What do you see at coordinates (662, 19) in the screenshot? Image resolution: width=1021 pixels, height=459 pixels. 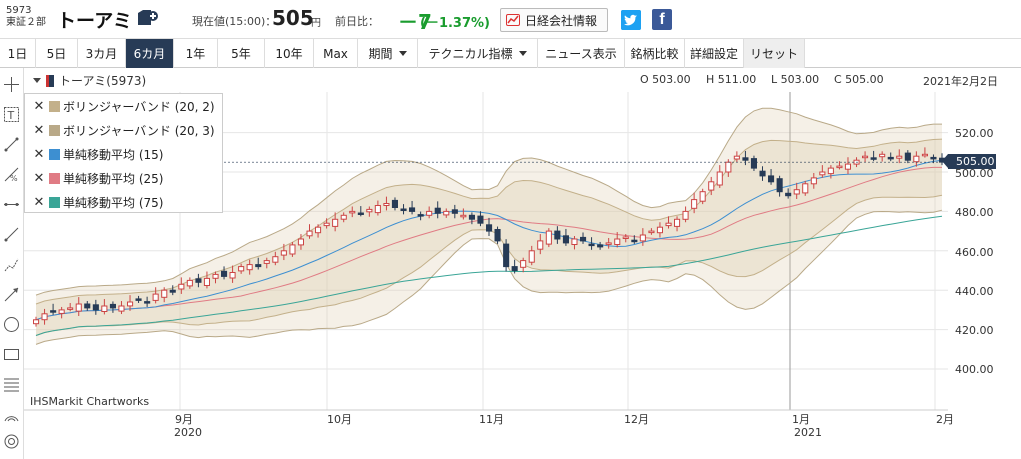 I see `facebook-icon: f` at bounding box center [662, 19].